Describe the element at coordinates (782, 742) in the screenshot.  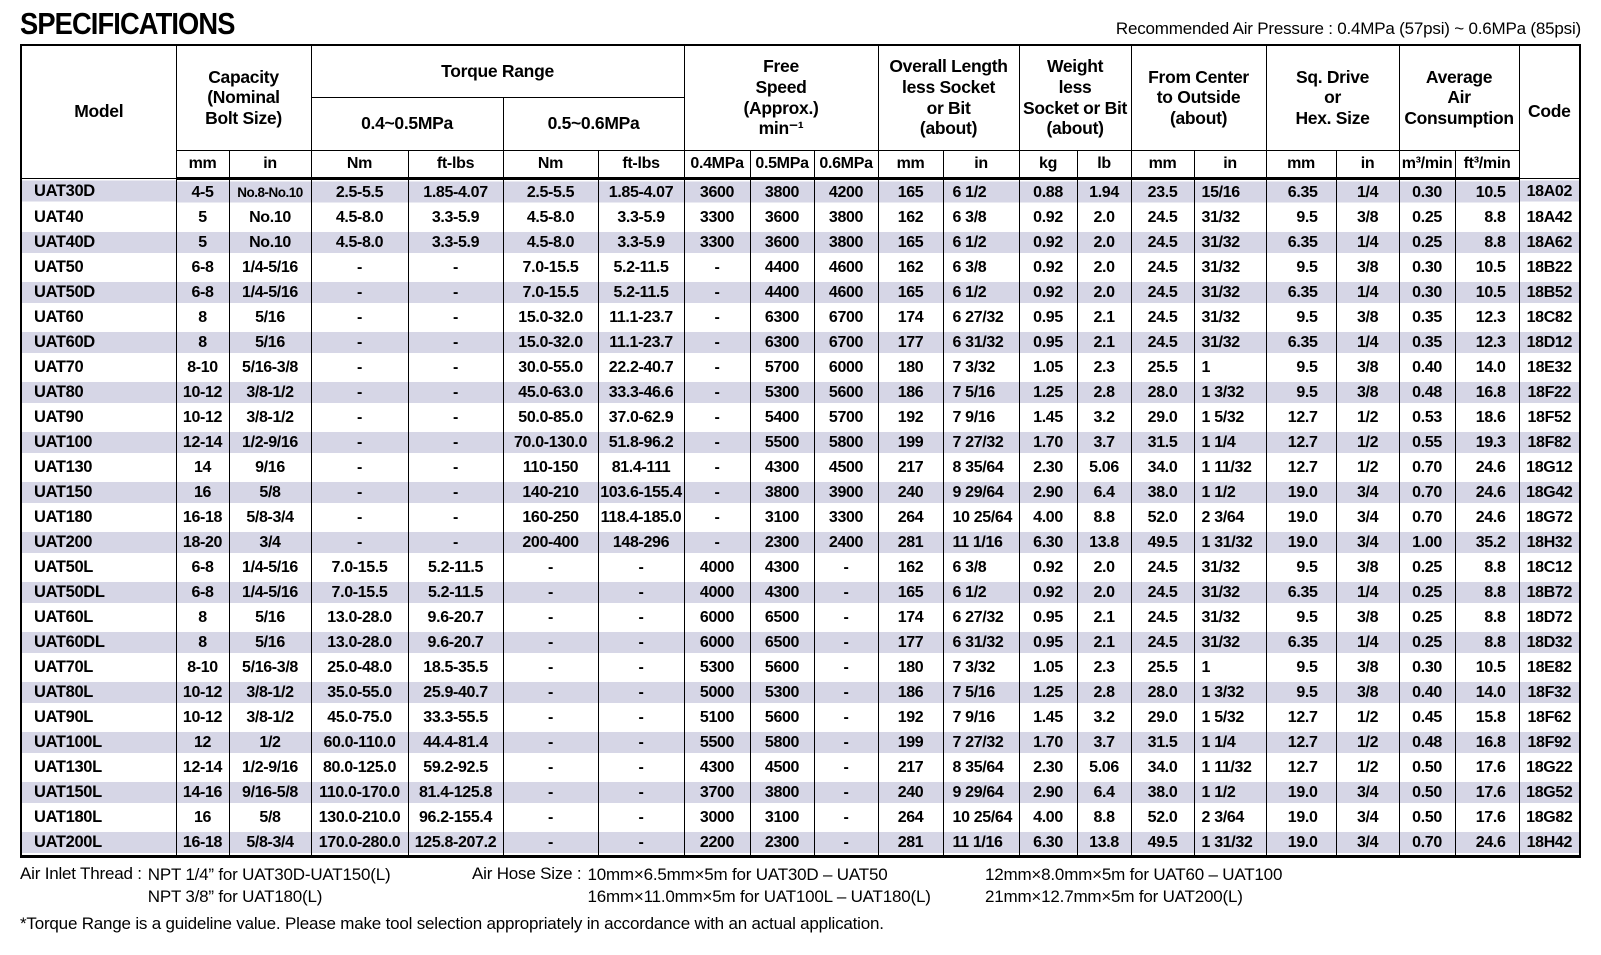
I see `cell-speed-05mpa: 5800` at that location.